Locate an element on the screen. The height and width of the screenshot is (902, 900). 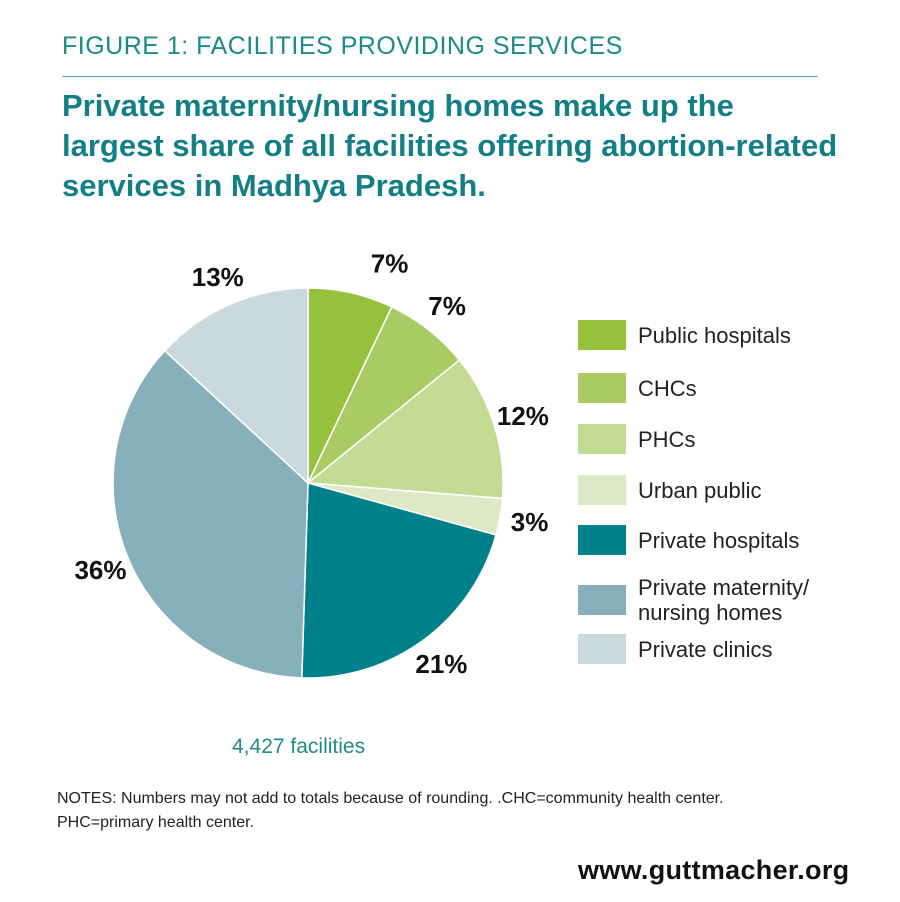
legend-item-public-hospitals: Public hospitals is located at coordinates (684, 335).